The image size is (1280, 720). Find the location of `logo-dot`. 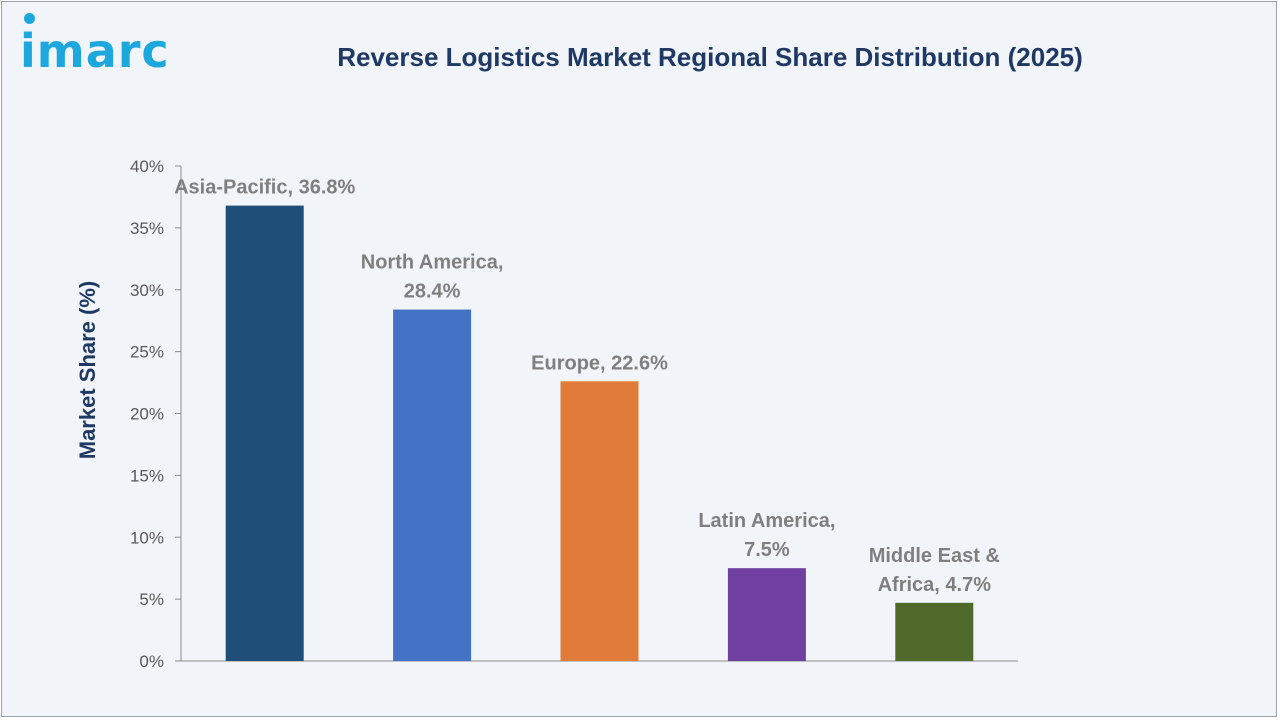

logo-dot is located at coordinates (29, 18).